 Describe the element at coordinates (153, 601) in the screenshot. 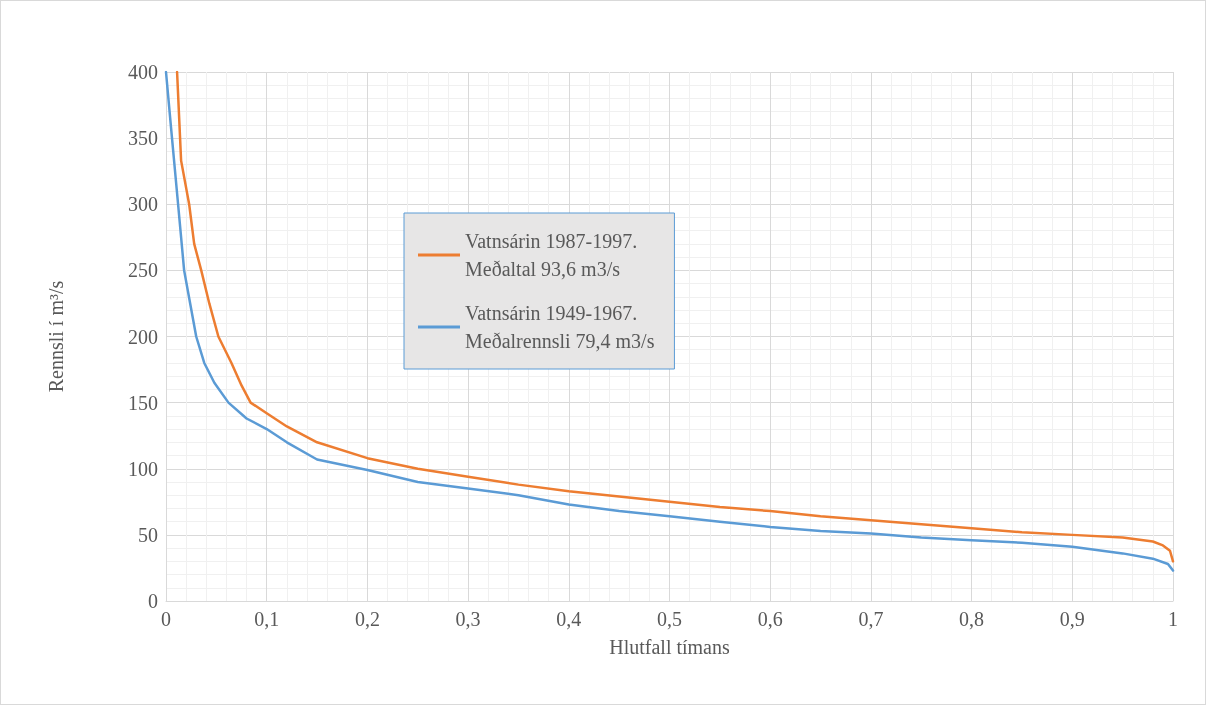

I see `y-tick-label: 0` at that location.